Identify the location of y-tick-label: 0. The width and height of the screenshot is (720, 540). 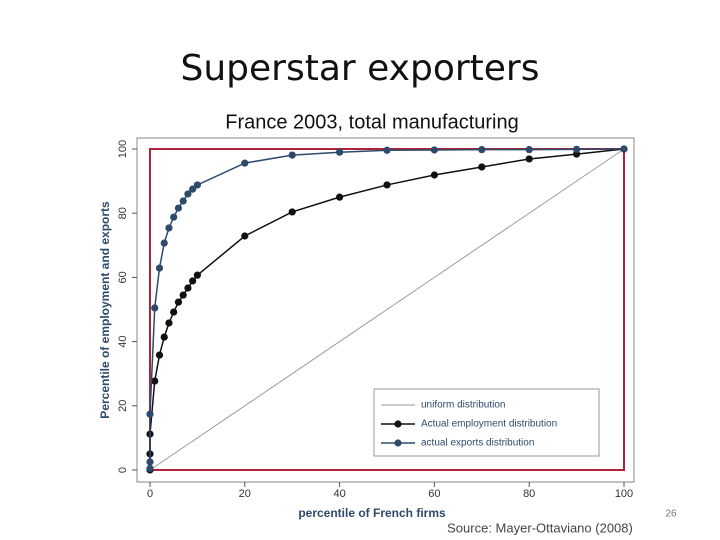
(123, 470).